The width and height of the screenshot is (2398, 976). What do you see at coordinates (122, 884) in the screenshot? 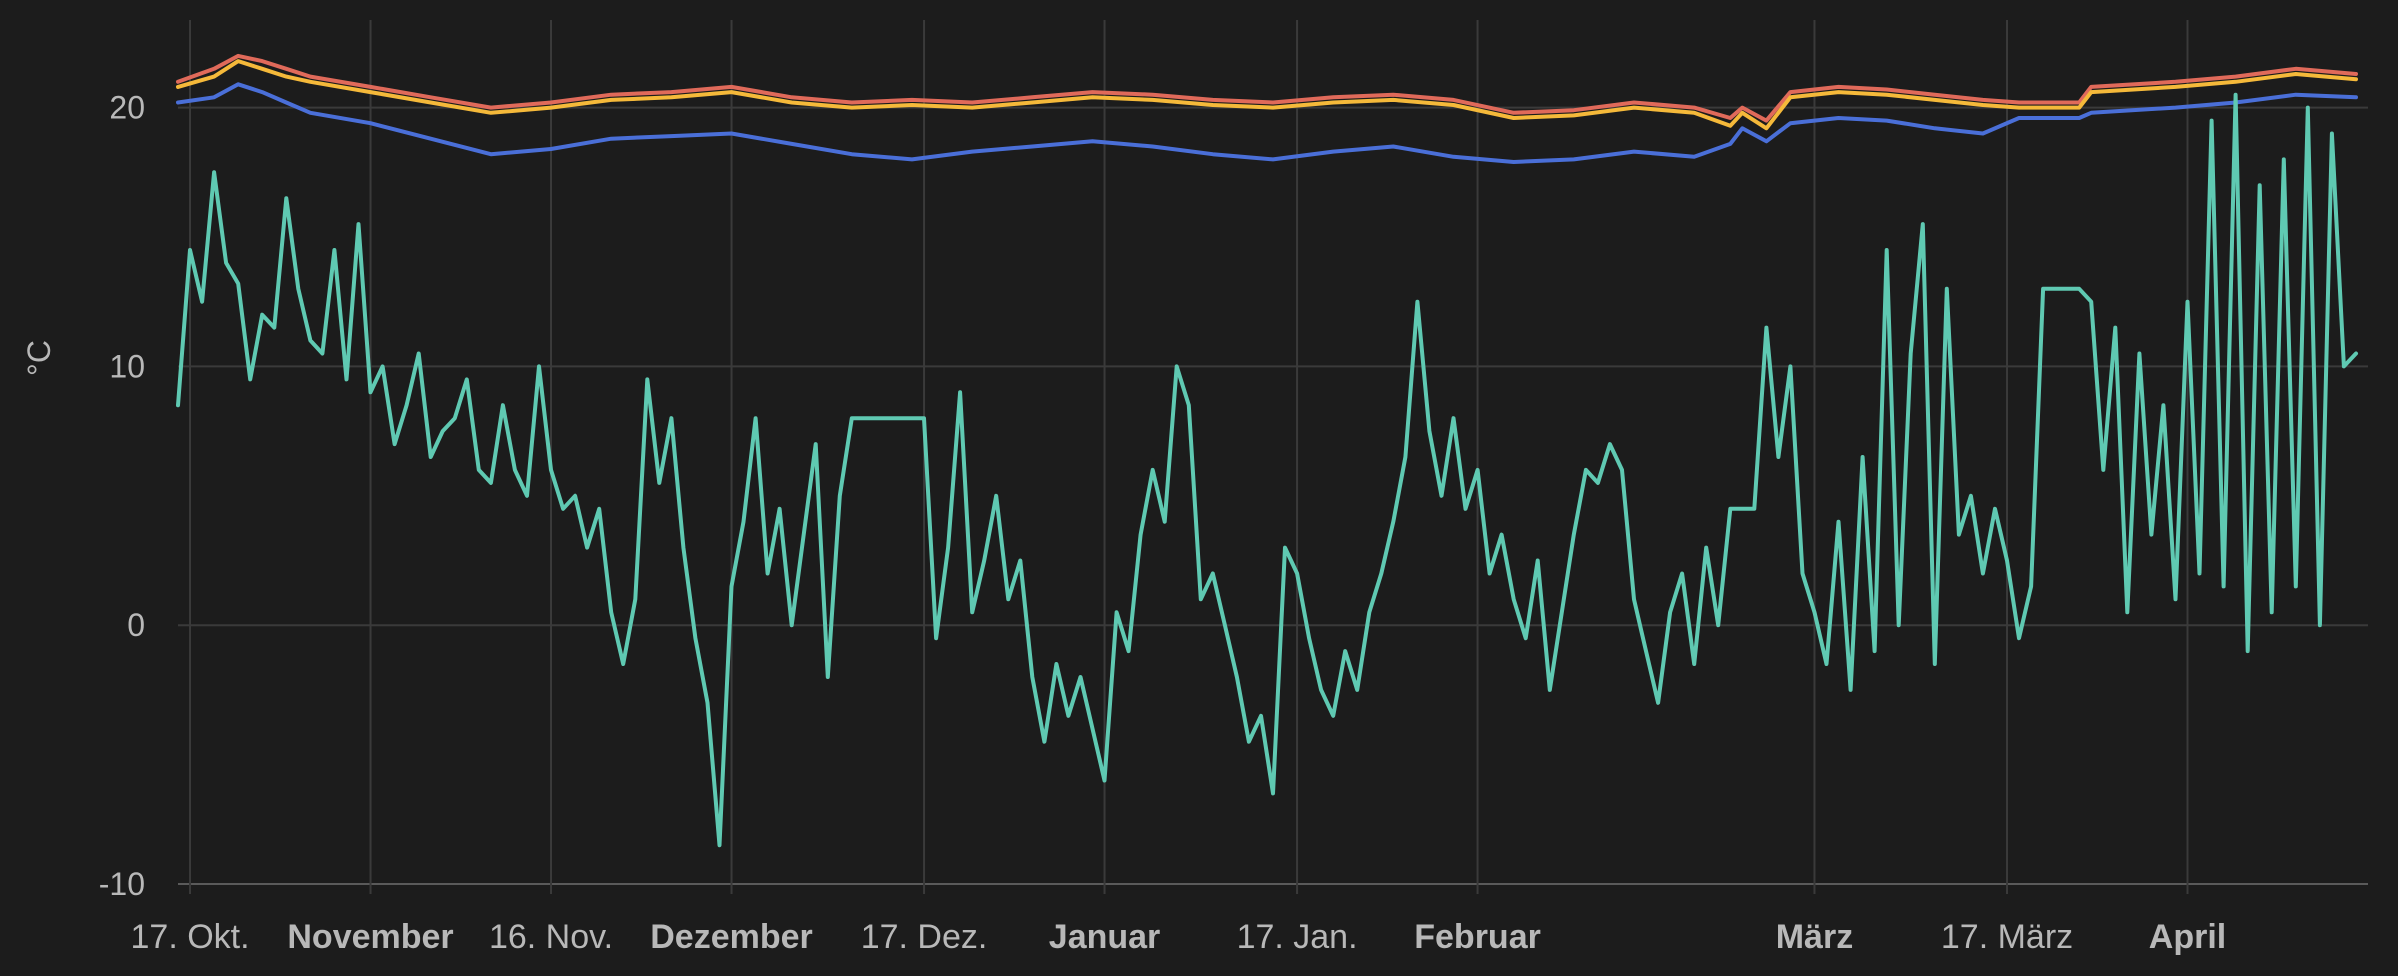
I see `y-tick-label: -10` at bounding box center [122, 884].